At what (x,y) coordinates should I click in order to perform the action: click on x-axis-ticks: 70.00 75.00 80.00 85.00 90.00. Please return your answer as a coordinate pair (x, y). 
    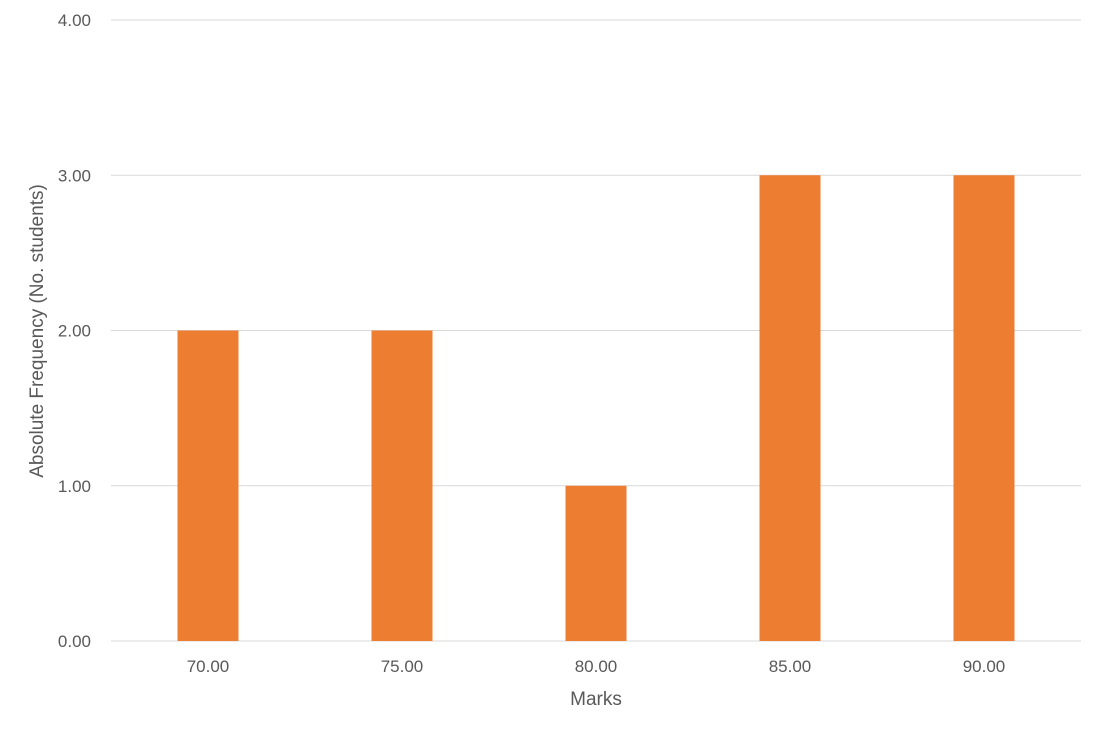
    Looking at the image, I should click on (596, 666).